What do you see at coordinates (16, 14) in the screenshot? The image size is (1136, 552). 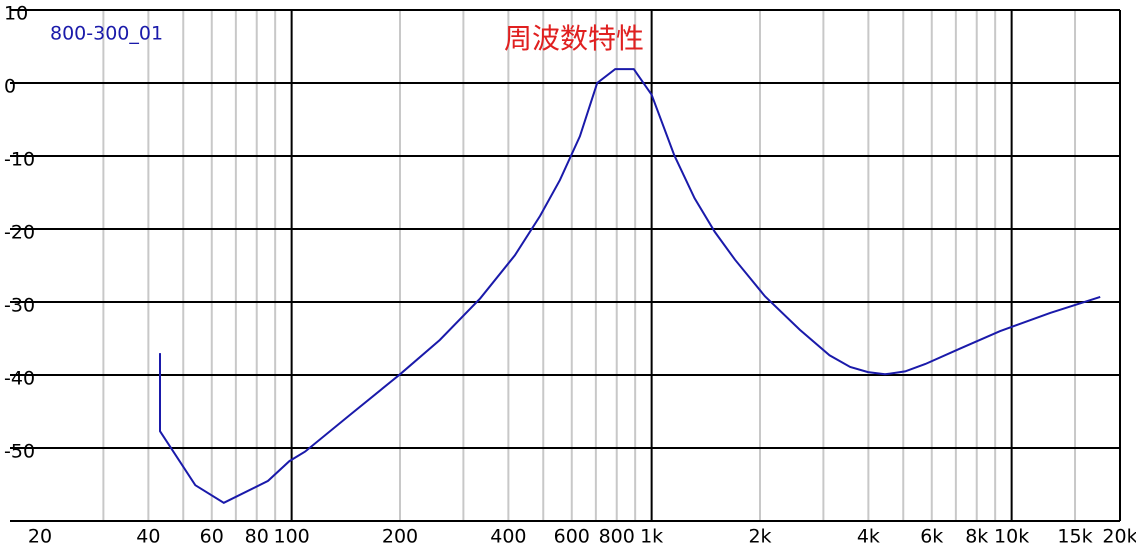 I see `y-tick-label: 10` at bounding box center [16, 14].